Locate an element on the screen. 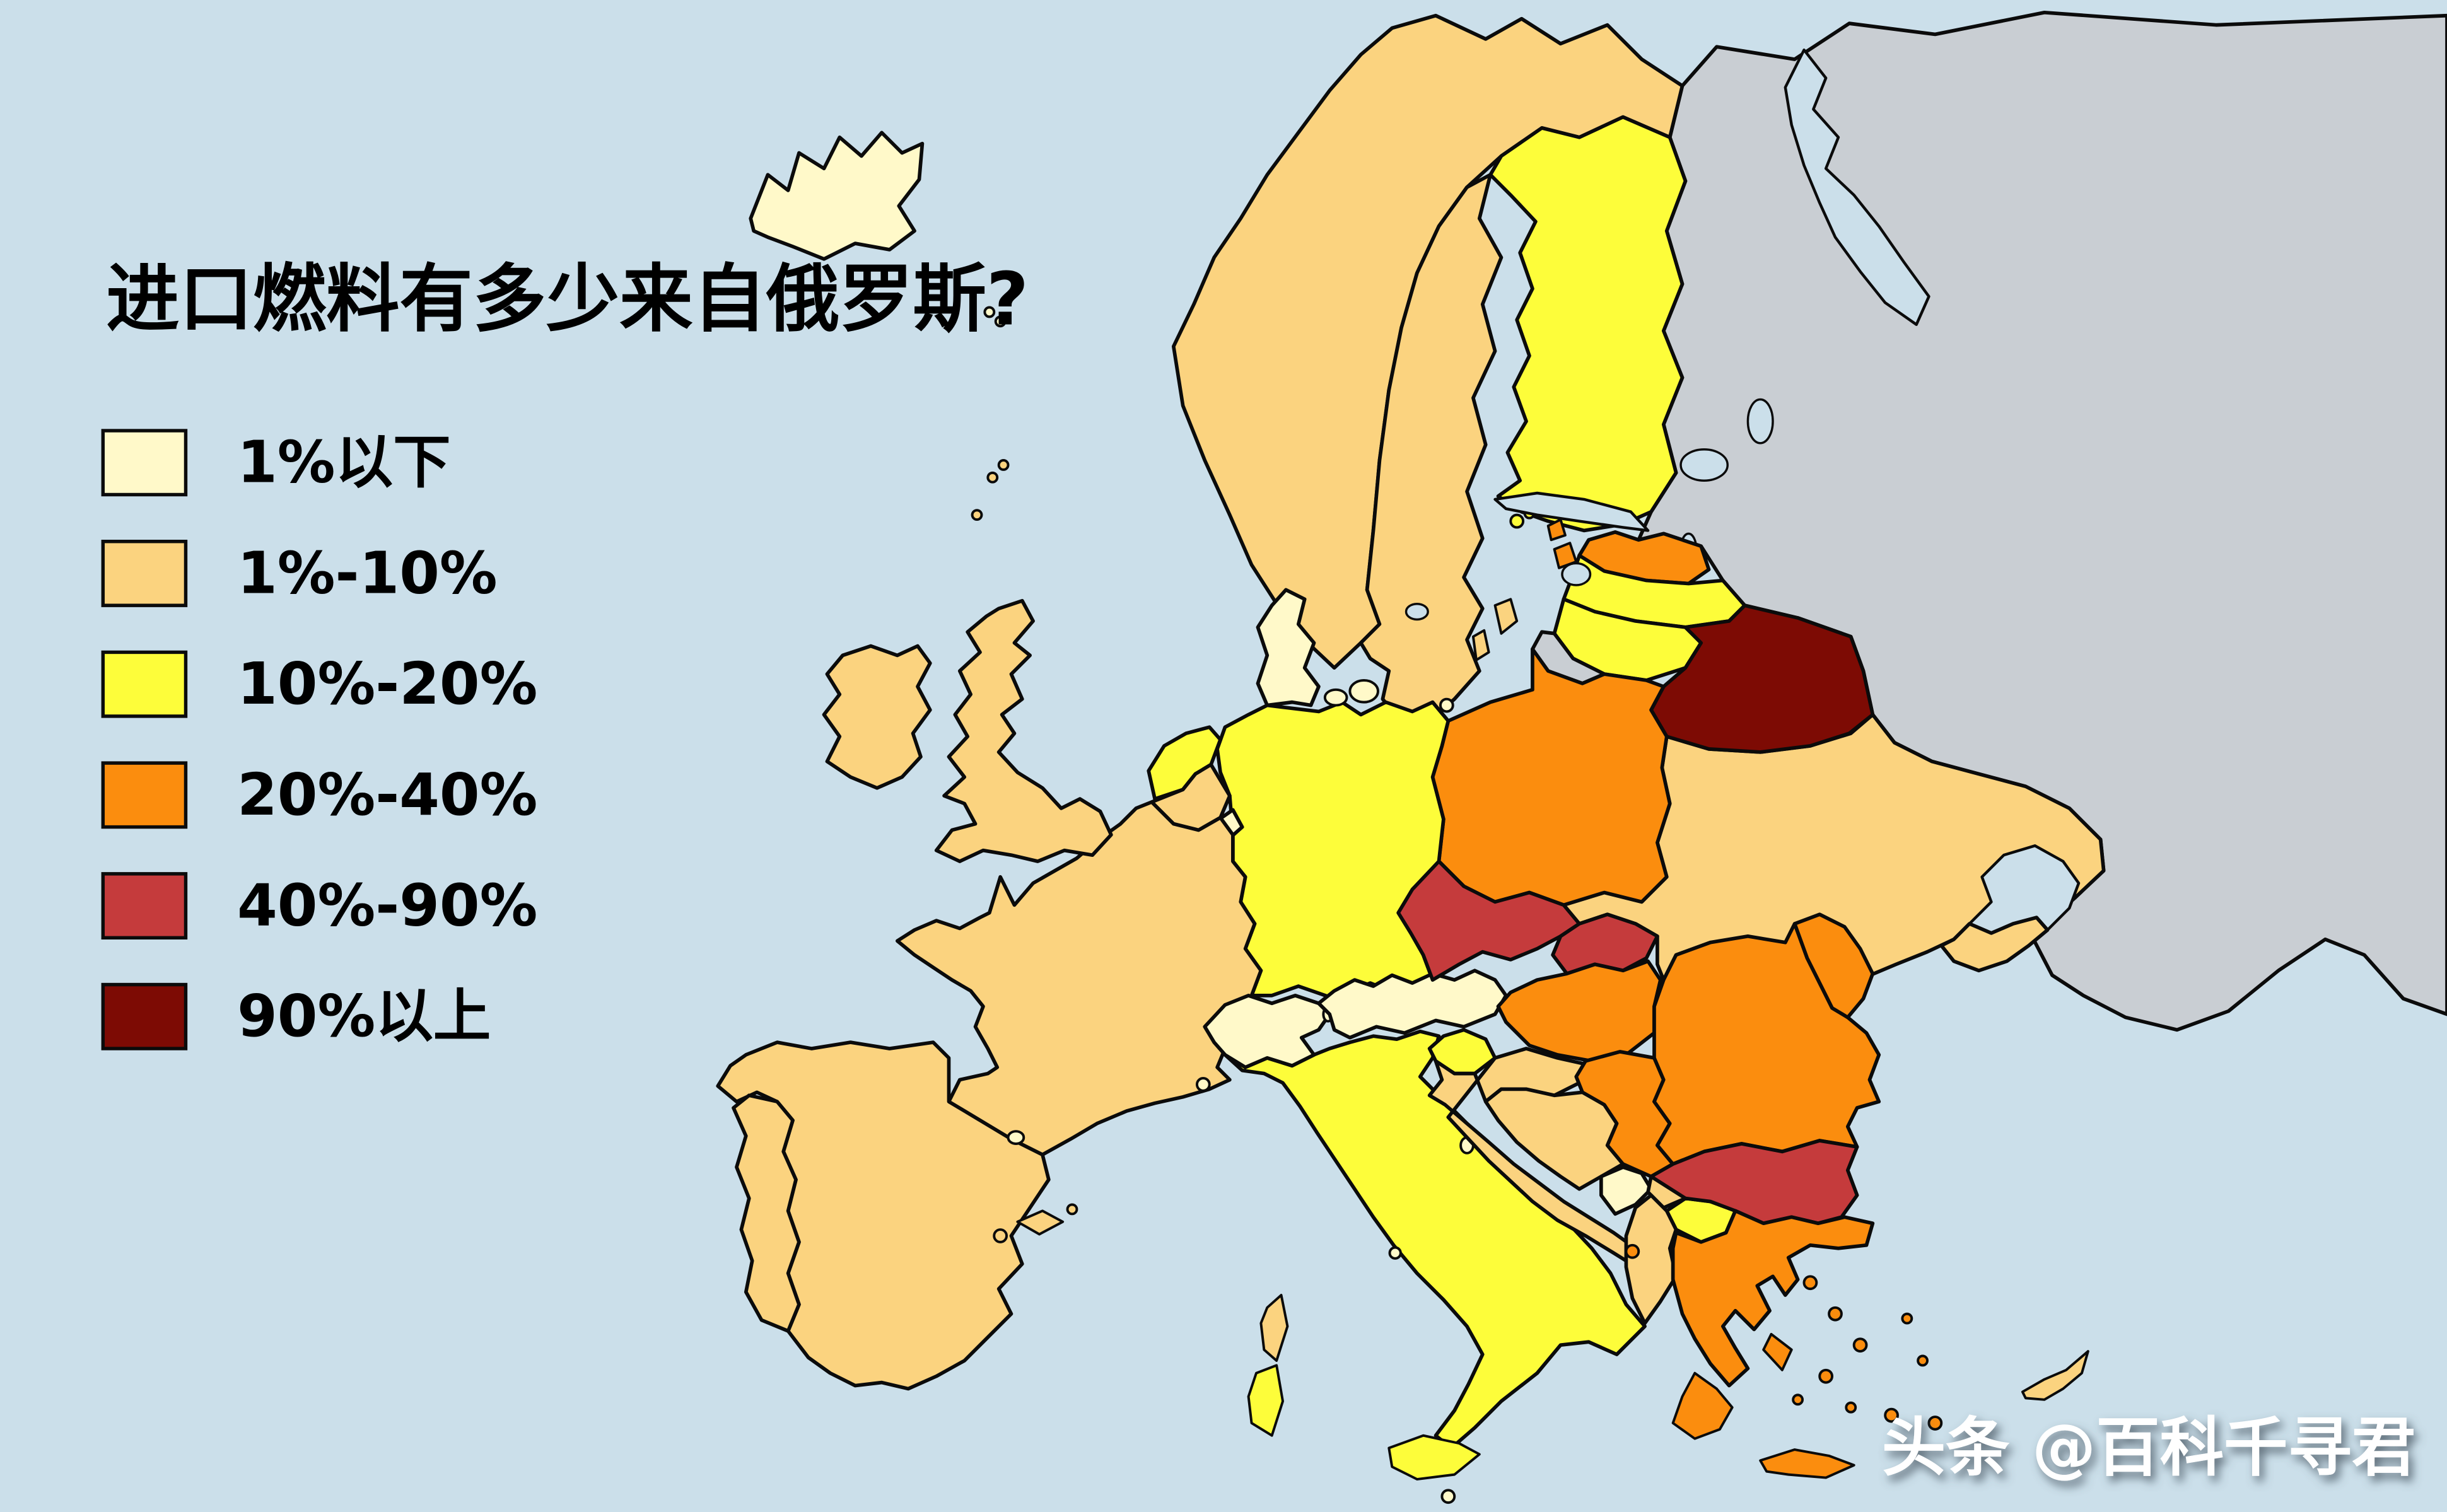 The width and height of the screenshot is (2447, 1512). region-crimea is located at coordinates (1994, 945).